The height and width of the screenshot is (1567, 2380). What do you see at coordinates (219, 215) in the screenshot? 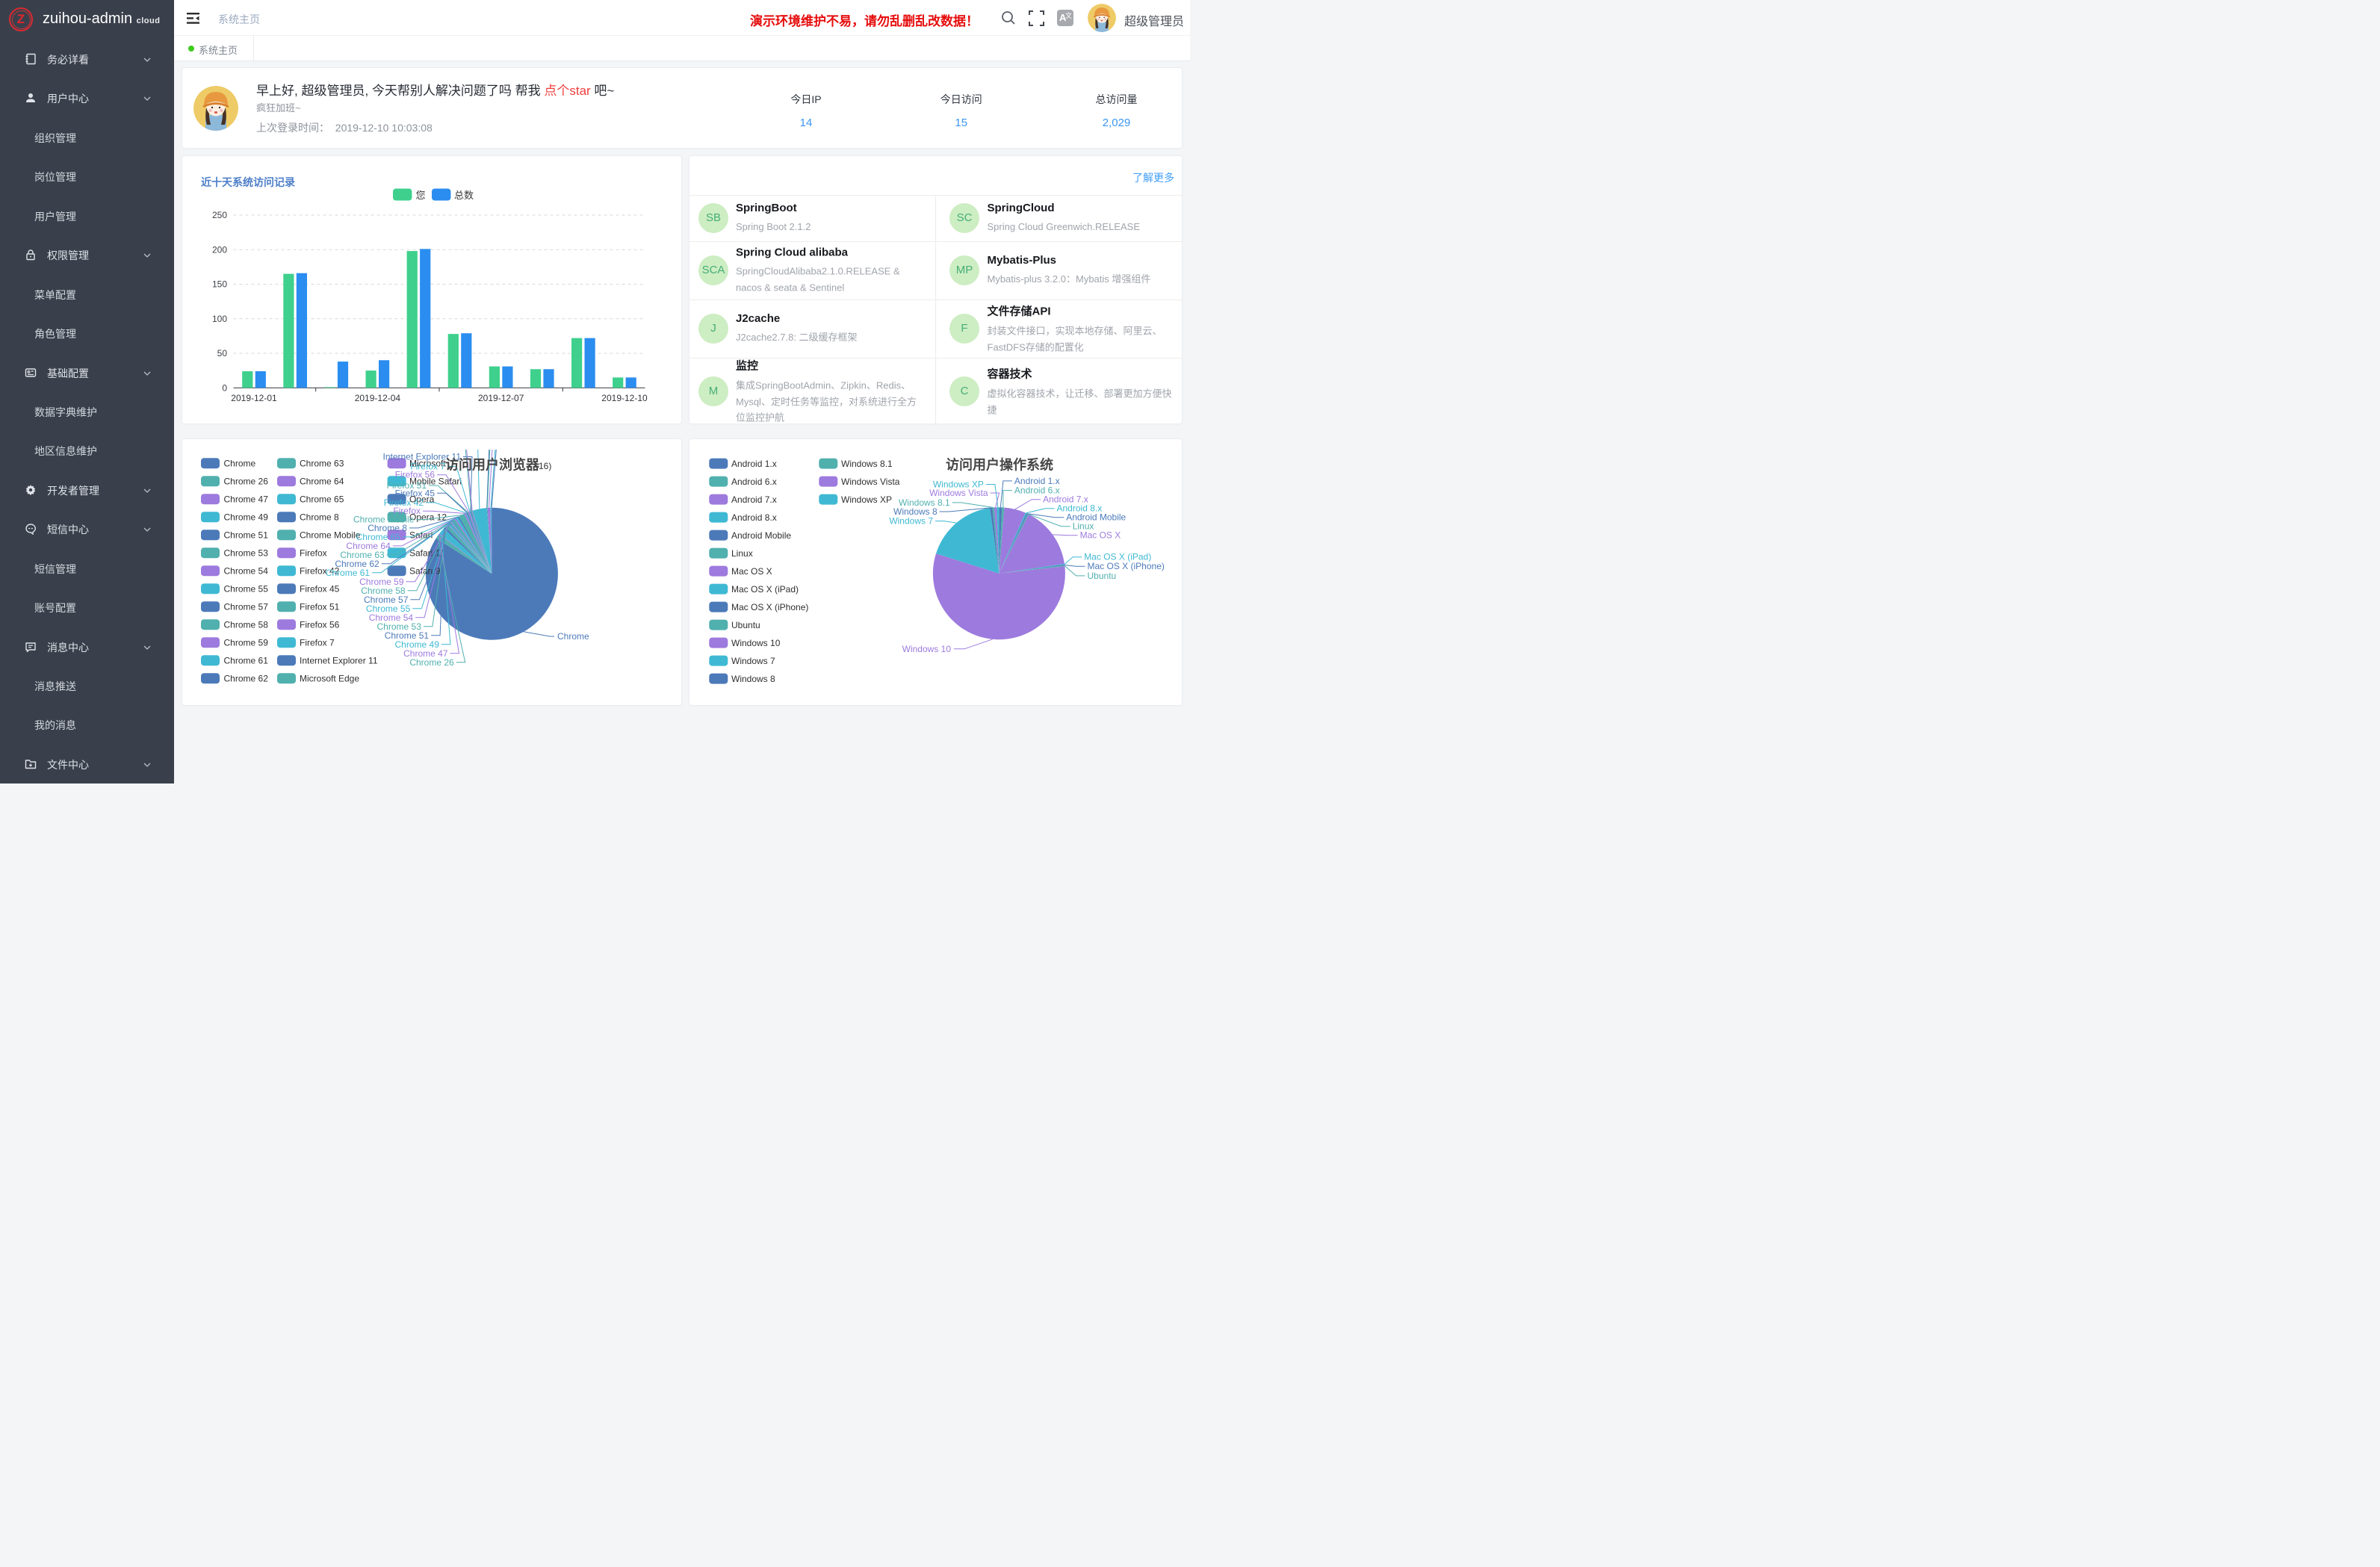
I see `svg-text: 250` at bounding box center [219, 215].